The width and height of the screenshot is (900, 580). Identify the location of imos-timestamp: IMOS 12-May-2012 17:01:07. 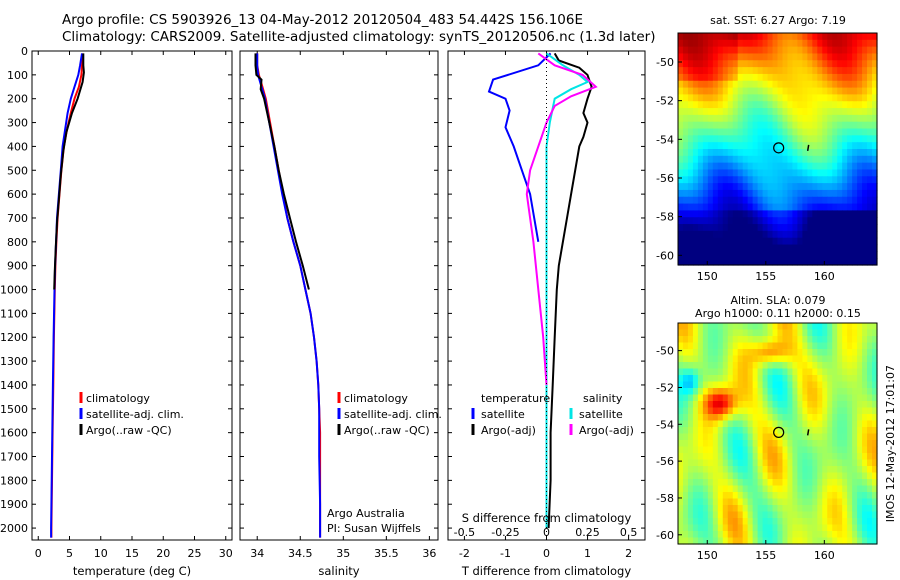
(890, 444).